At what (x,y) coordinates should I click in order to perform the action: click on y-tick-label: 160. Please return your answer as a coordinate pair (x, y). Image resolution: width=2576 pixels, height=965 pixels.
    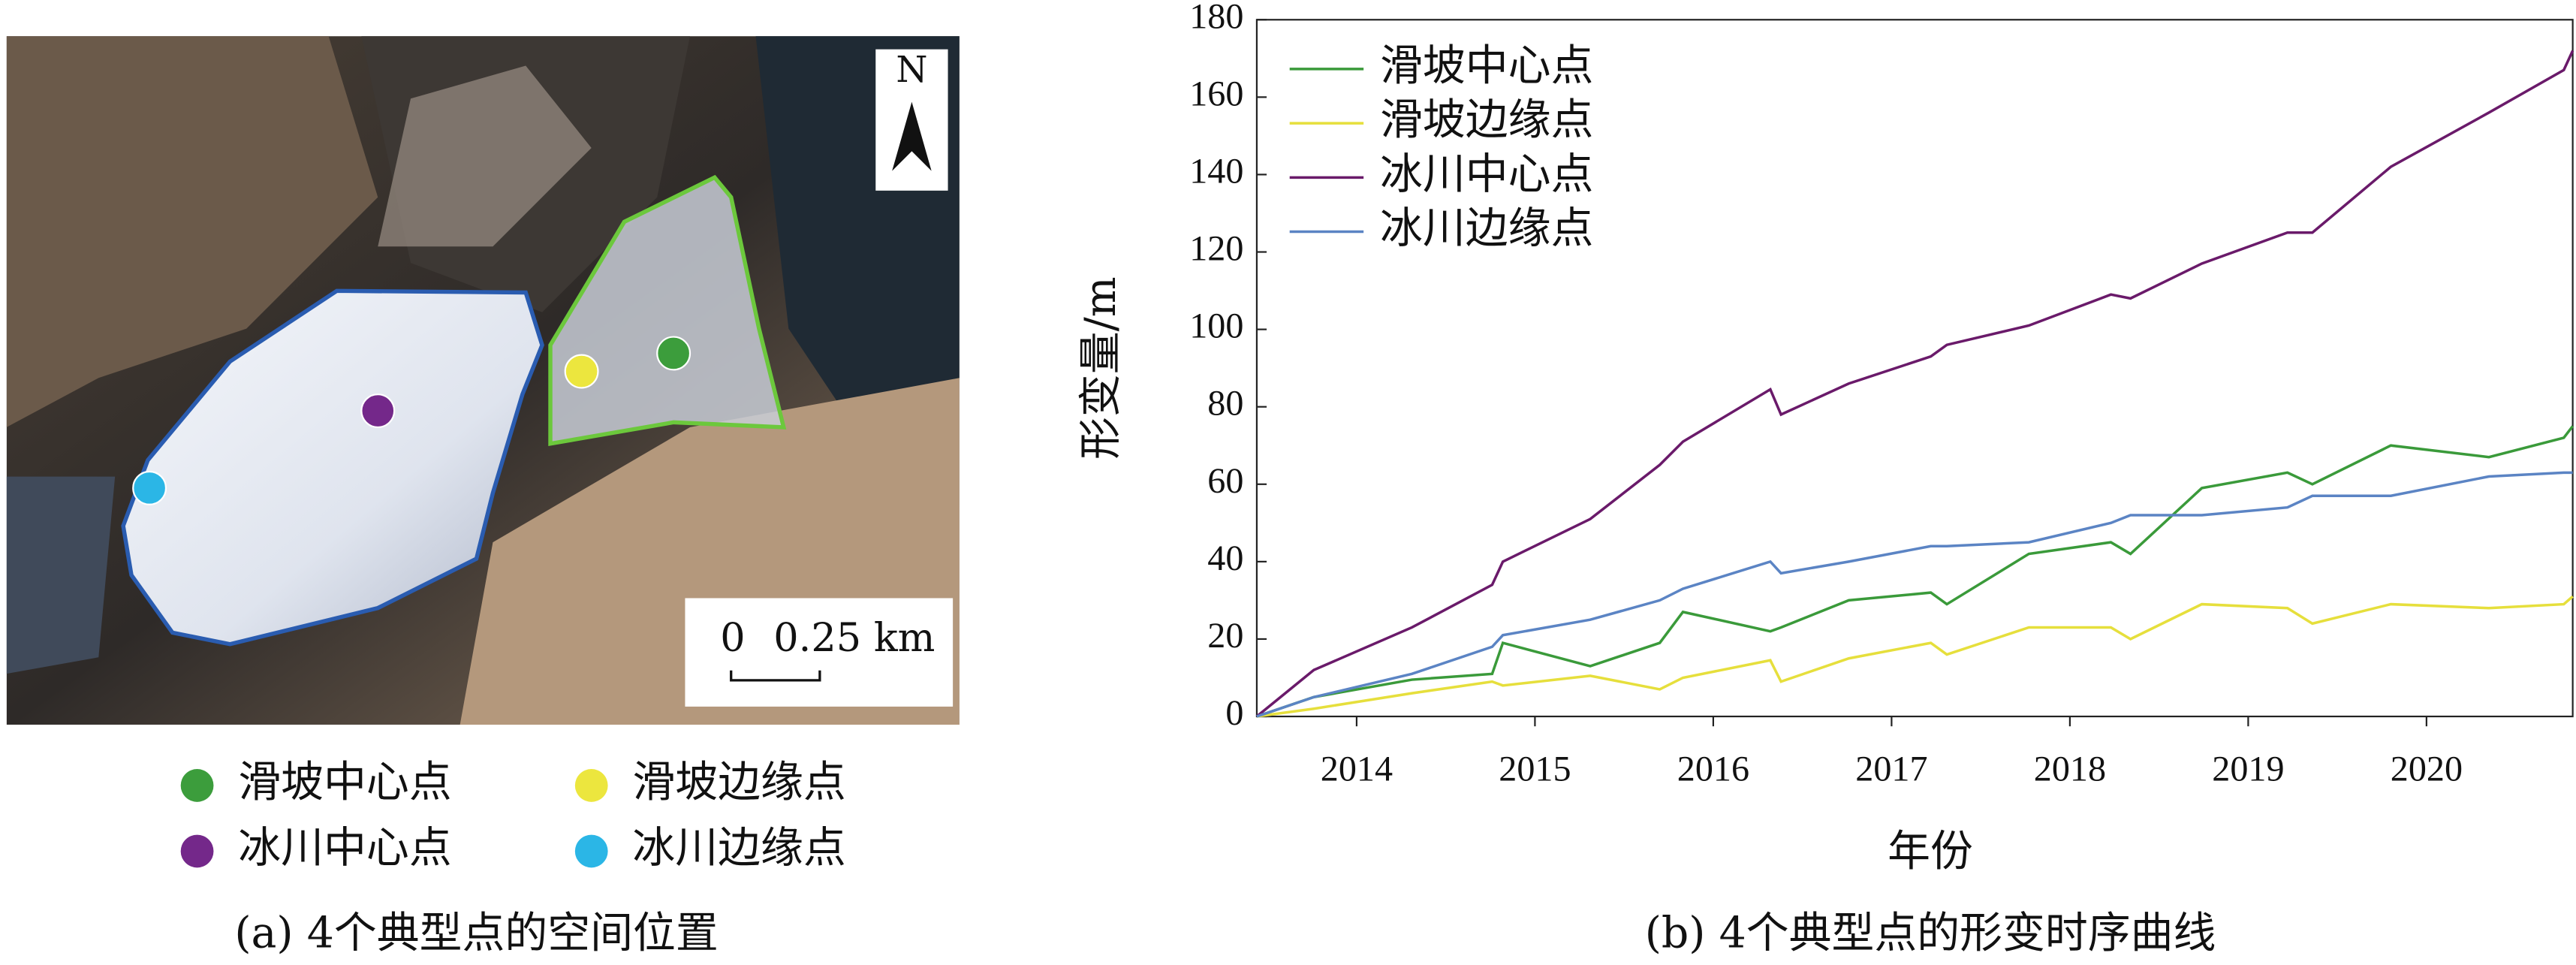
    Looking at the image, I should click on (1216, 94).